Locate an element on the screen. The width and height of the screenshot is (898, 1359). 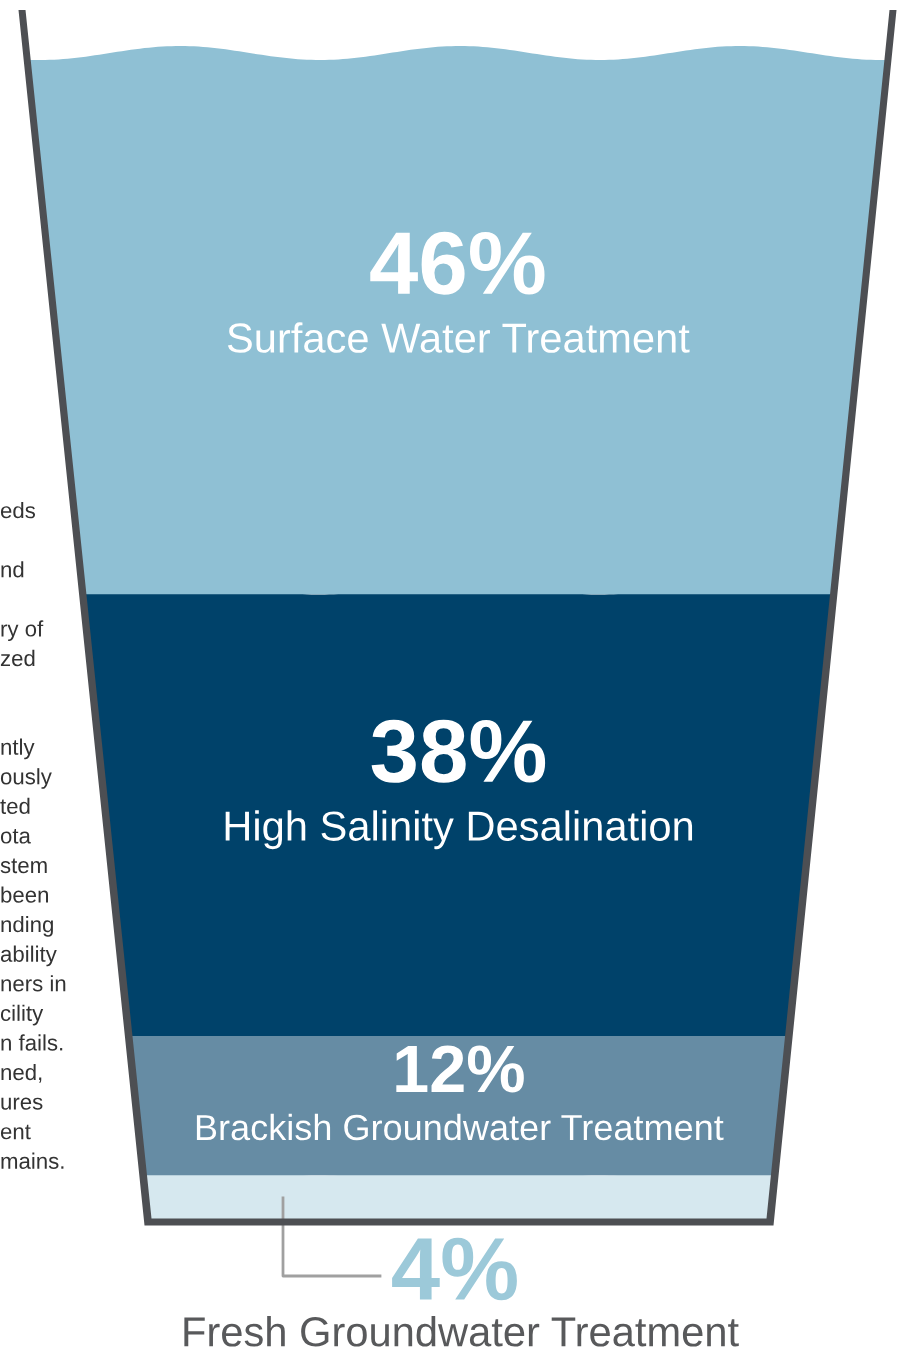
text: eds nd ry of zed ntly ously ted ota stem been nding ability ners in cility n fails. ned, ures ent mains. is located at coordinates (33, 835).